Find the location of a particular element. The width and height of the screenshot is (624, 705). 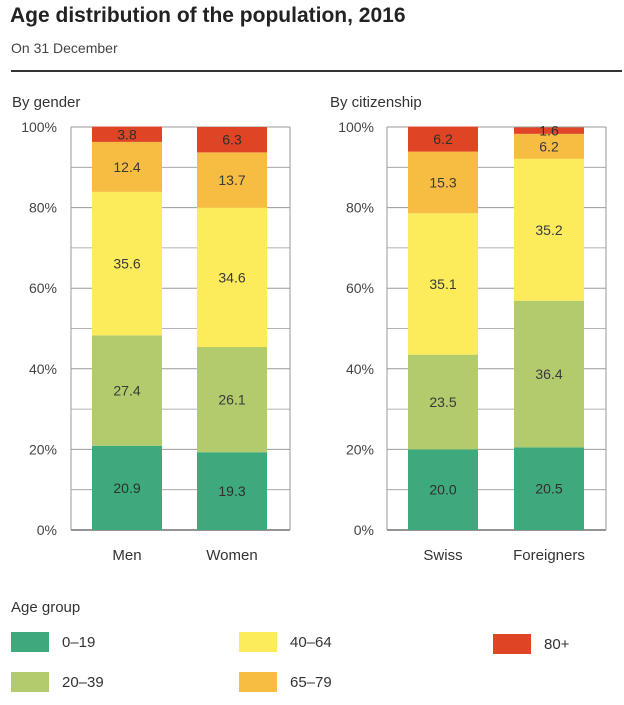

bar-segment-men-80-plus is located at coordinates (127, 134).